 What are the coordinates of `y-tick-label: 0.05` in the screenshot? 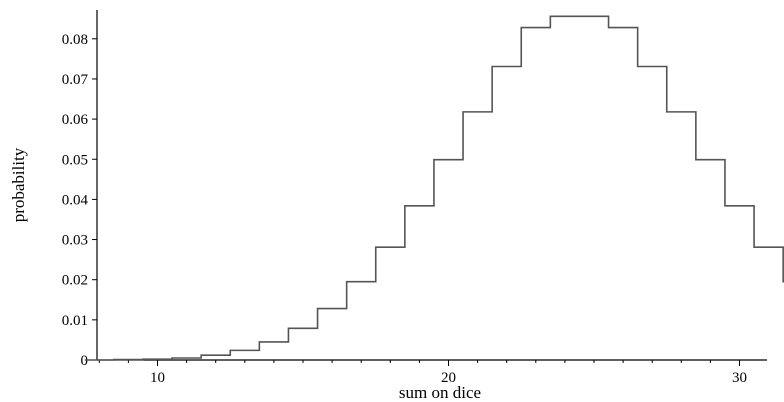 It's located at (75, 160).